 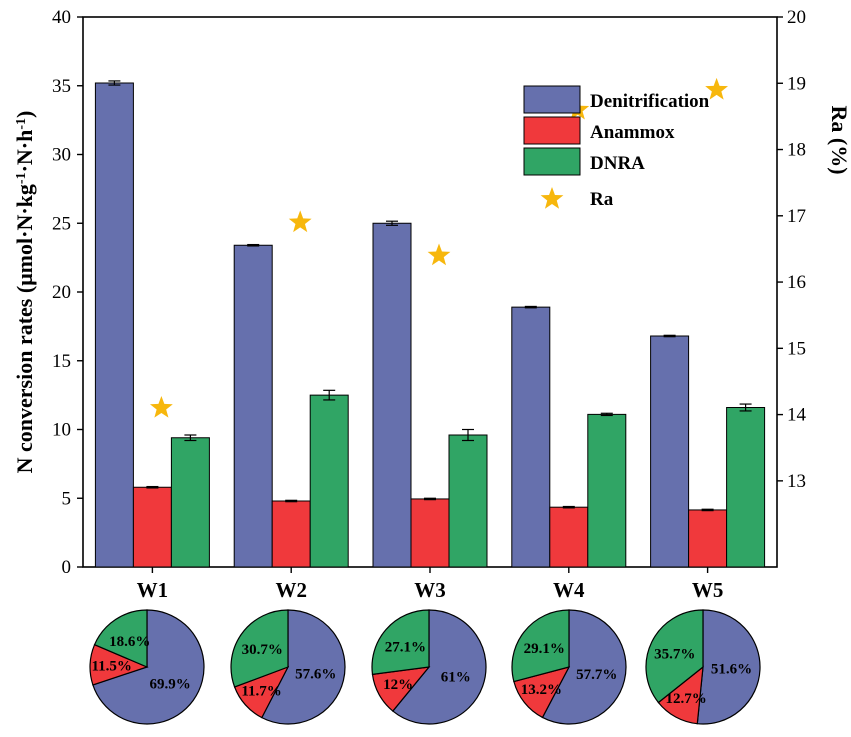 I want to click on legend-label-ra: Ra, so click(x=602, y=199).